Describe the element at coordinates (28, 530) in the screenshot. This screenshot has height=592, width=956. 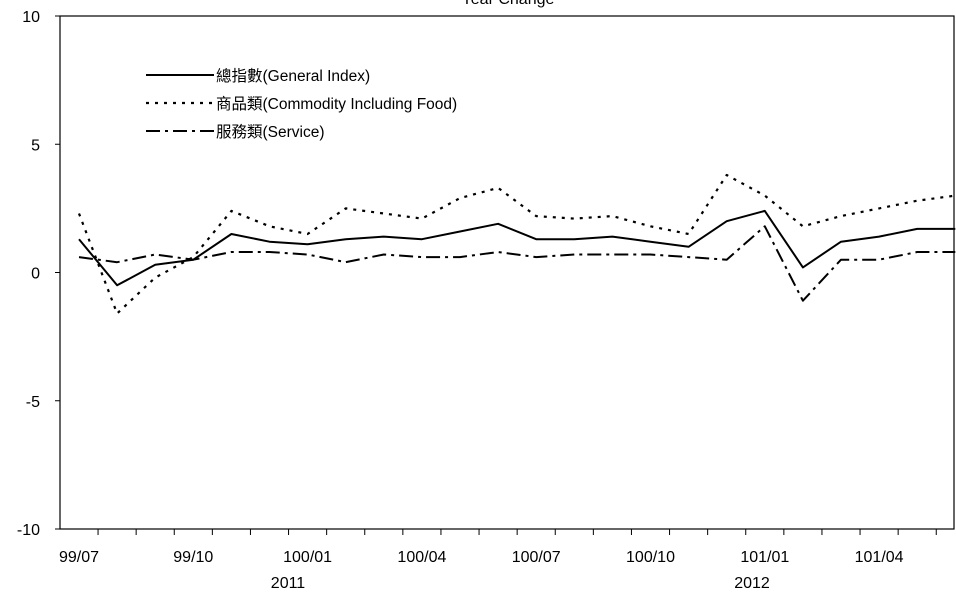
I see `y-tick-label: -10` at that location.